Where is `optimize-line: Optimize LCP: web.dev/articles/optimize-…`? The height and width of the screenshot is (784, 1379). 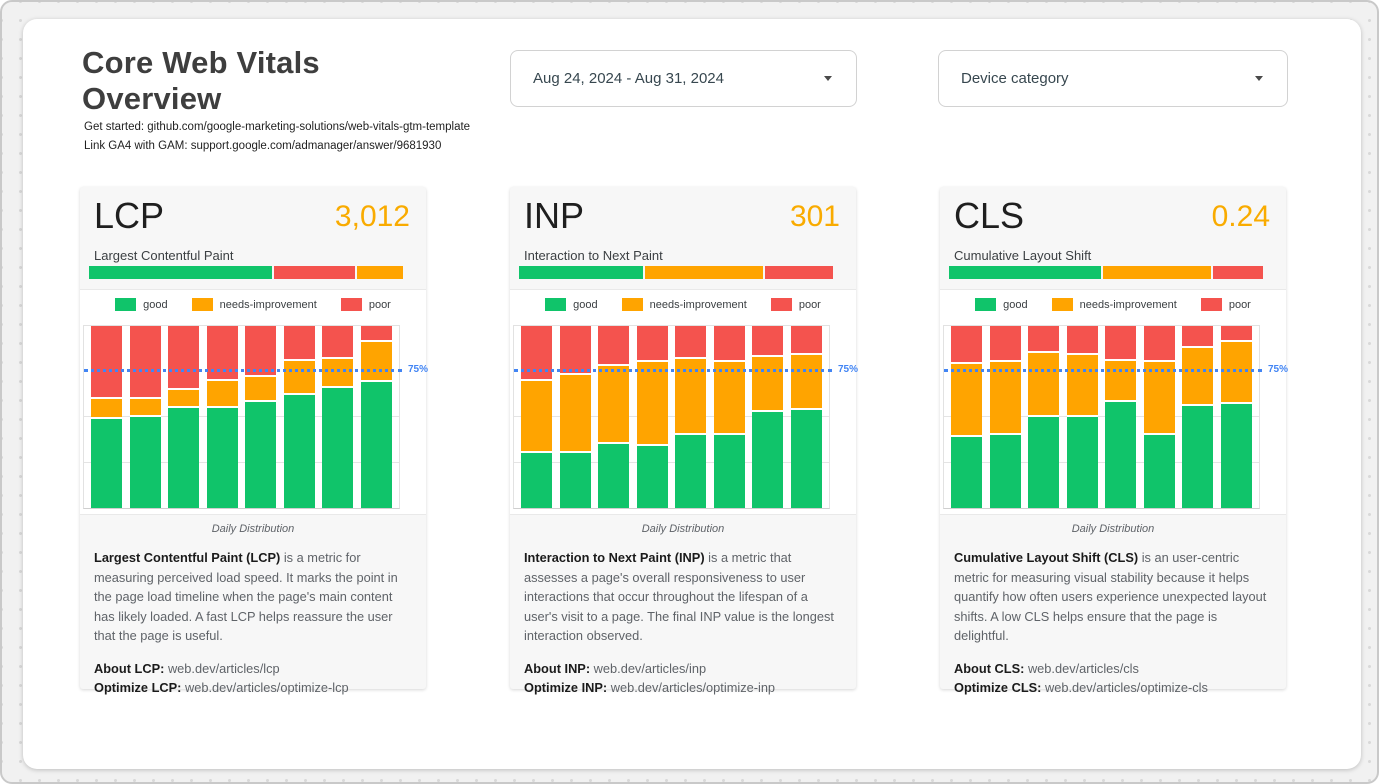 optimize-line: Optimize LCP: web.dev/articles/optimize-… is located at coordinates (253, 688).